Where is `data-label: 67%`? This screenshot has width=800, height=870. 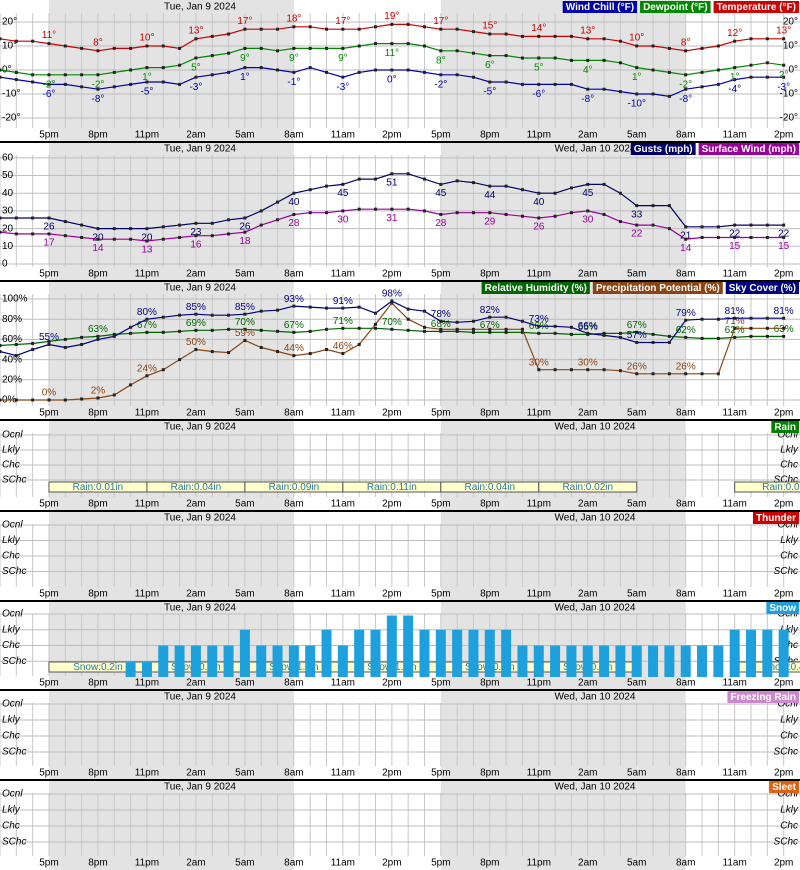
data-label: 67% is located at coordinates (294, 325).